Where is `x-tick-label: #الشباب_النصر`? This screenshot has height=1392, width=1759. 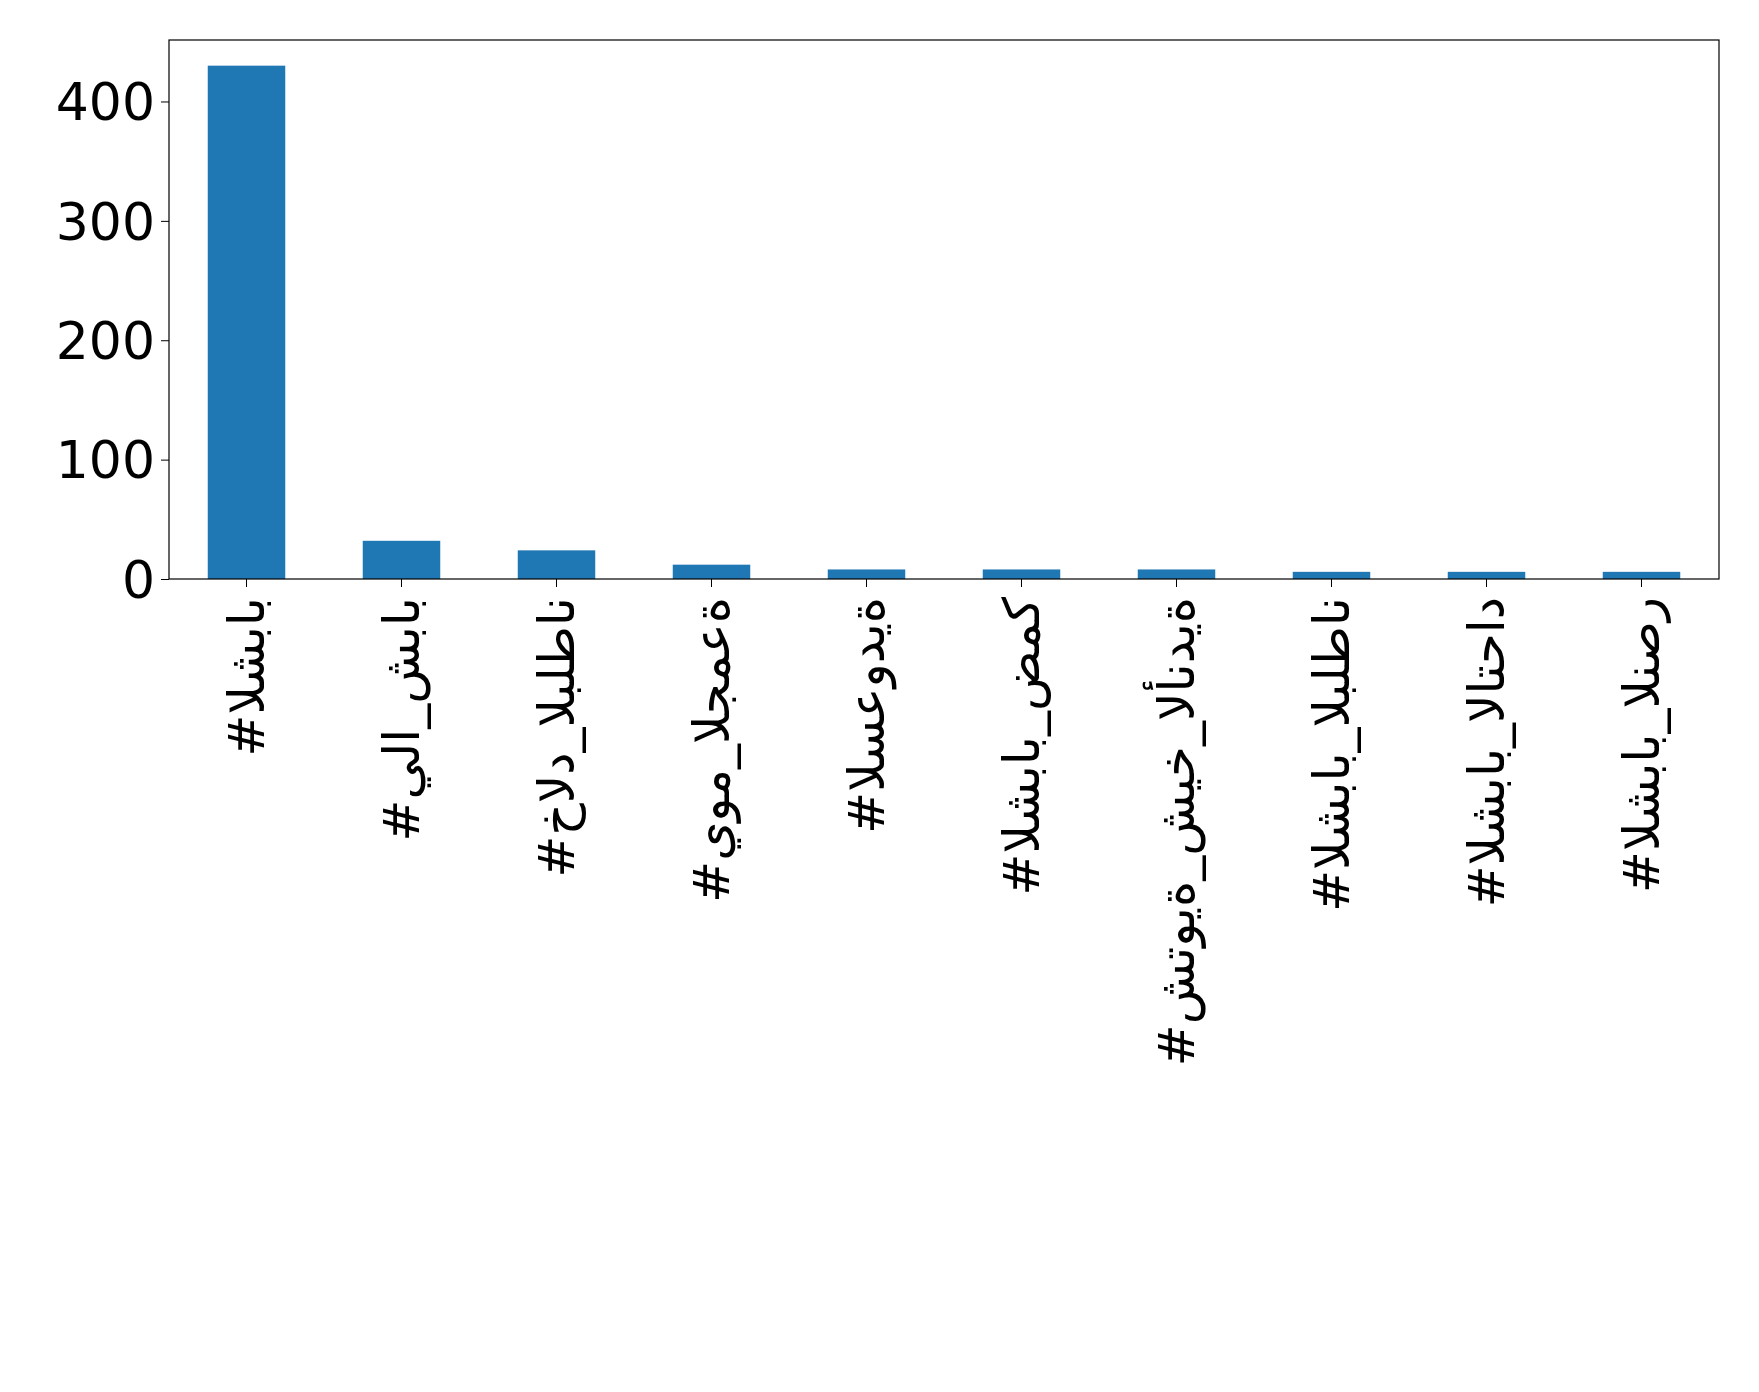 x-tick-label: #الشباب_النصر is located at coordinates (1642, 745).